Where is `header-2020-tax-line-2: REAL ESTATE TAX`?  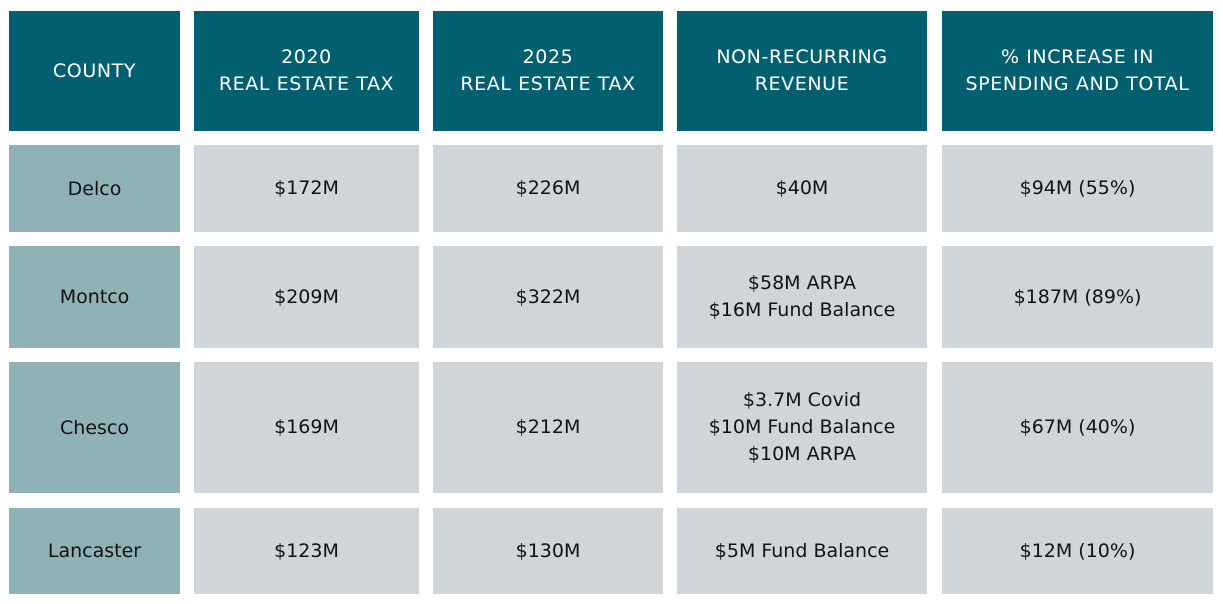 header-2020-tax-line-2: REAL ESTATE TAX is located at coordinates (306, 84).